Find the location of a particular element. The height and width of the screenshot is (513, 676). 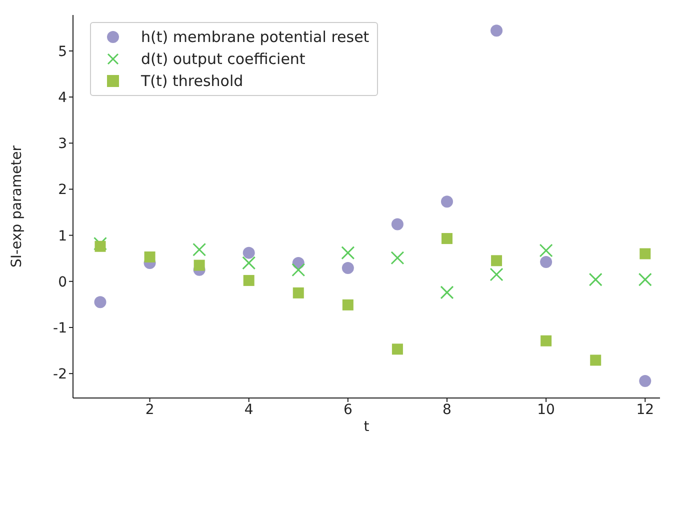

y-tick-label: 5 is located at coordinates (62, 52).